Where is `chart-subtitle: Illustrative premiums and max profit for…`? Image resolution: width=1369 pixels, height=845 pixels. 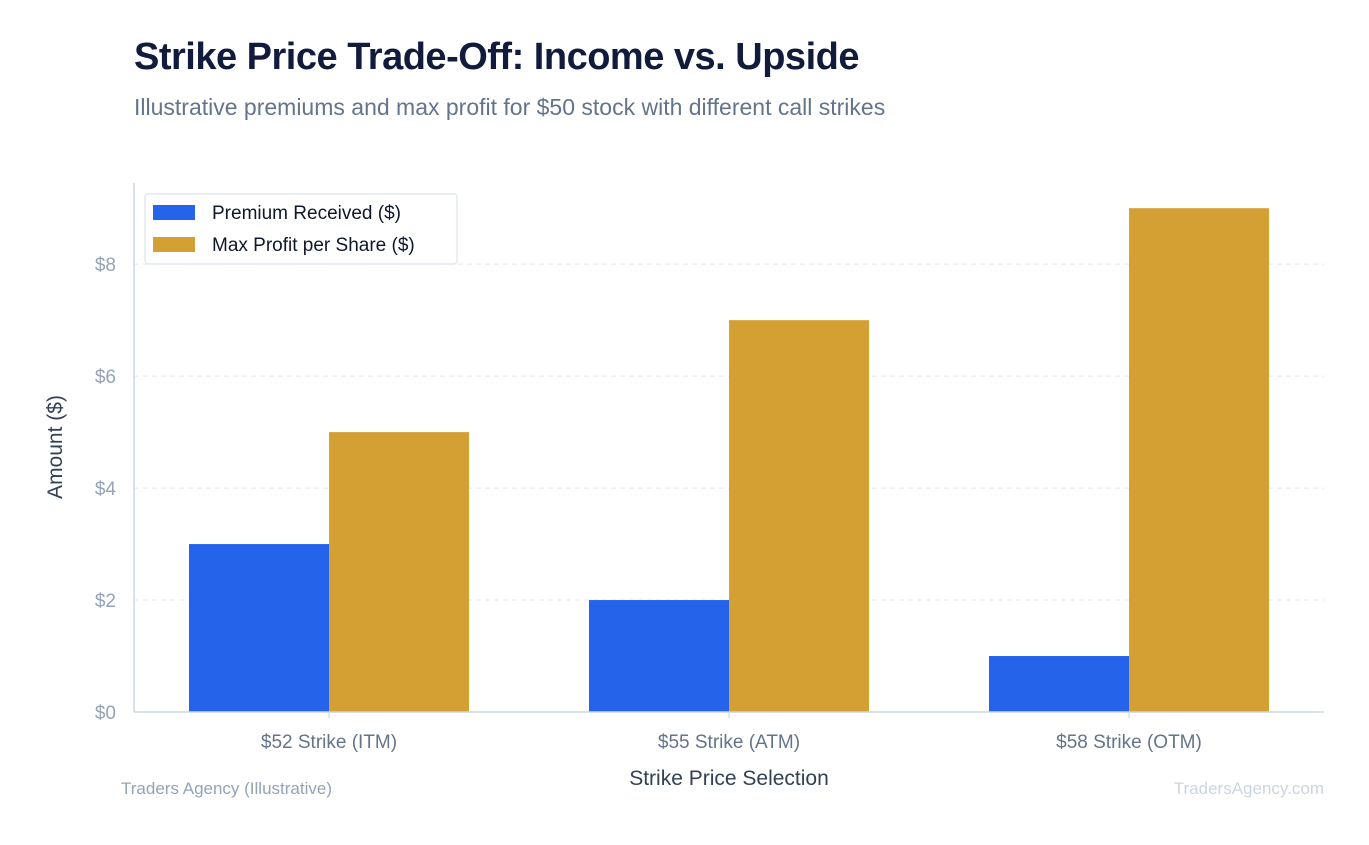
chart-subtitle: Illustrative premiums and max profit for… is located at coordinates (510, 107).